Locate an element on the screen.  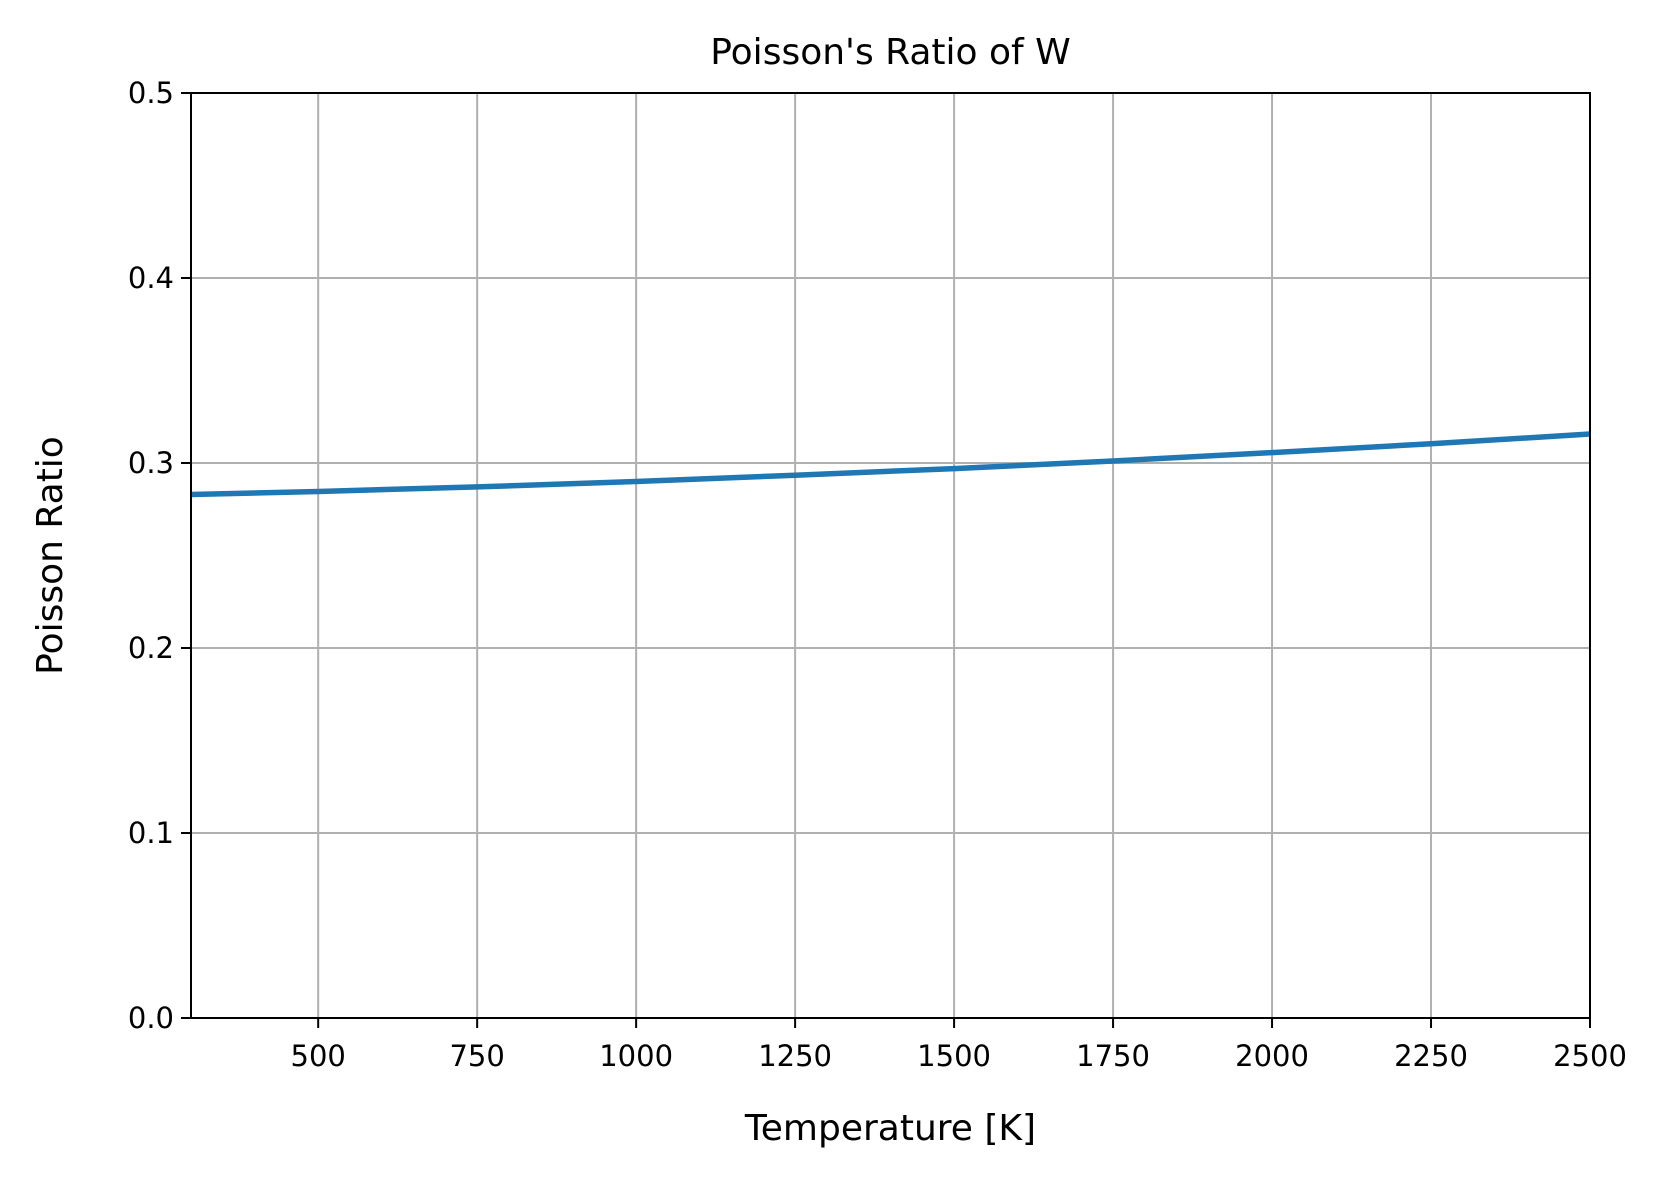
x-tick-label: 1750 is located at coordinates (1113, 1056).